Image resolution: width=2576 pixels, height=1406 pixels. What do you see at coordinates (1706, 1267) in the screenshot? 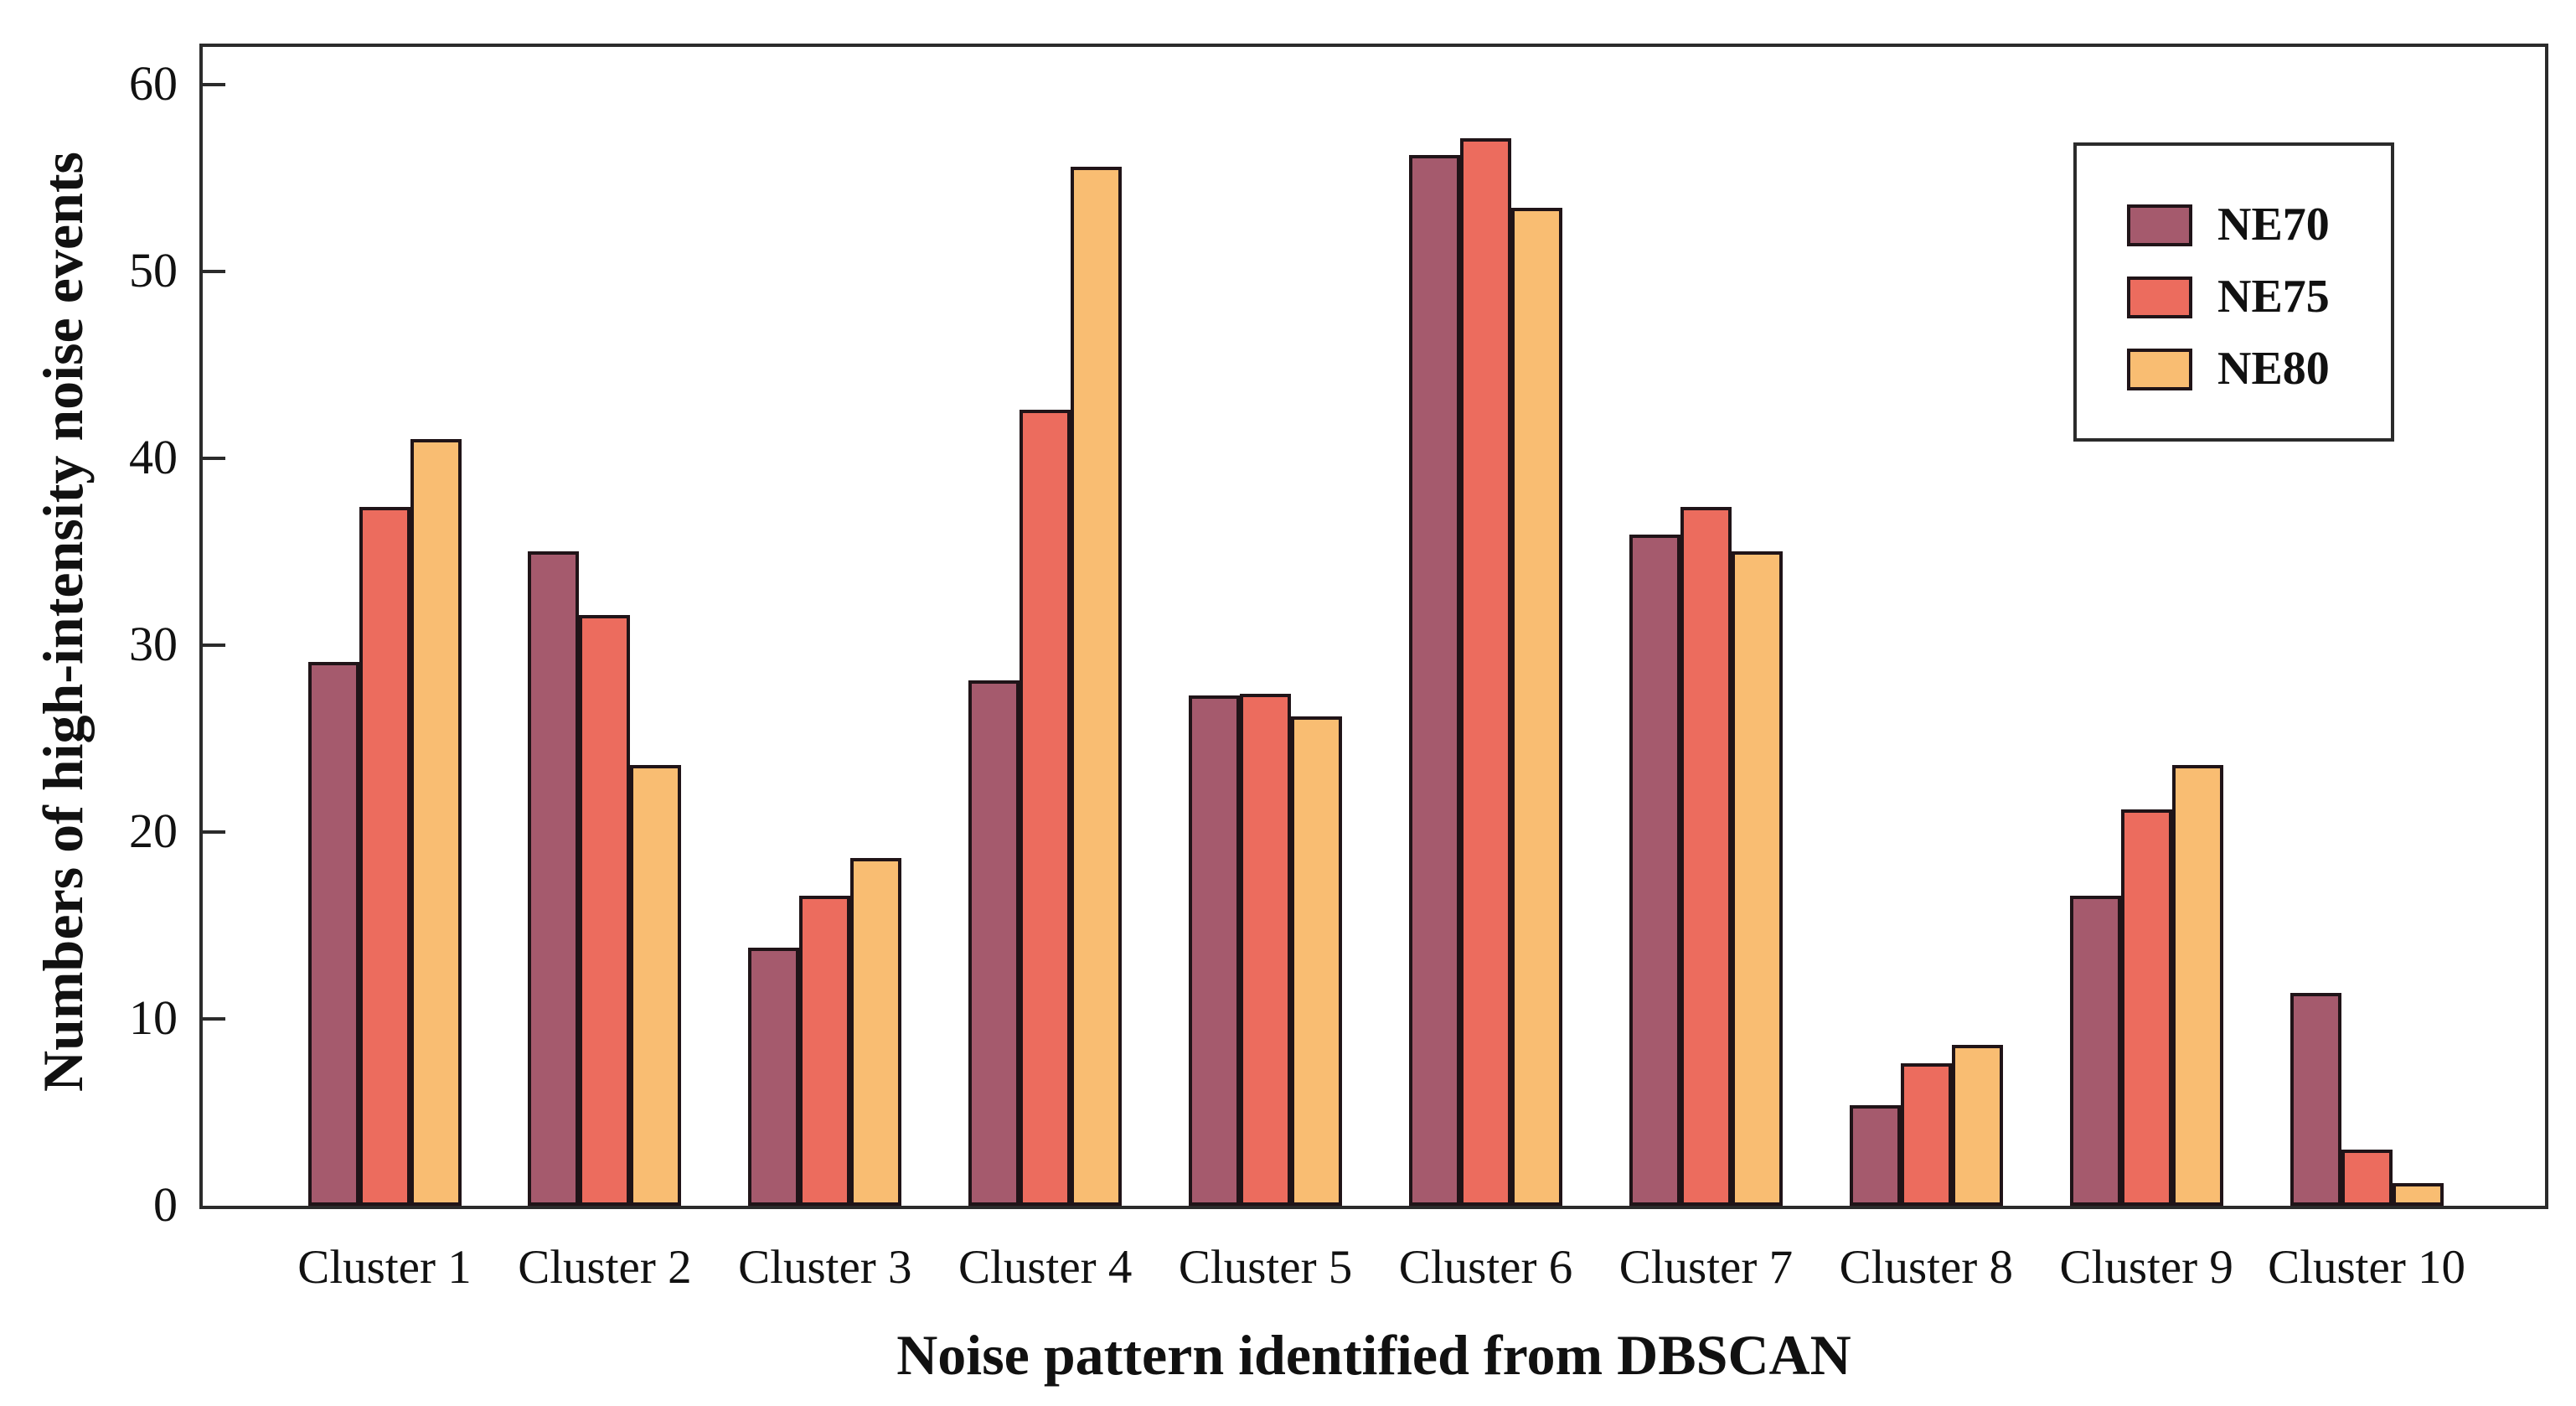
I see `x-tick-label-cluster-7: Cluster 7` at bounding box center [1706, 1267].